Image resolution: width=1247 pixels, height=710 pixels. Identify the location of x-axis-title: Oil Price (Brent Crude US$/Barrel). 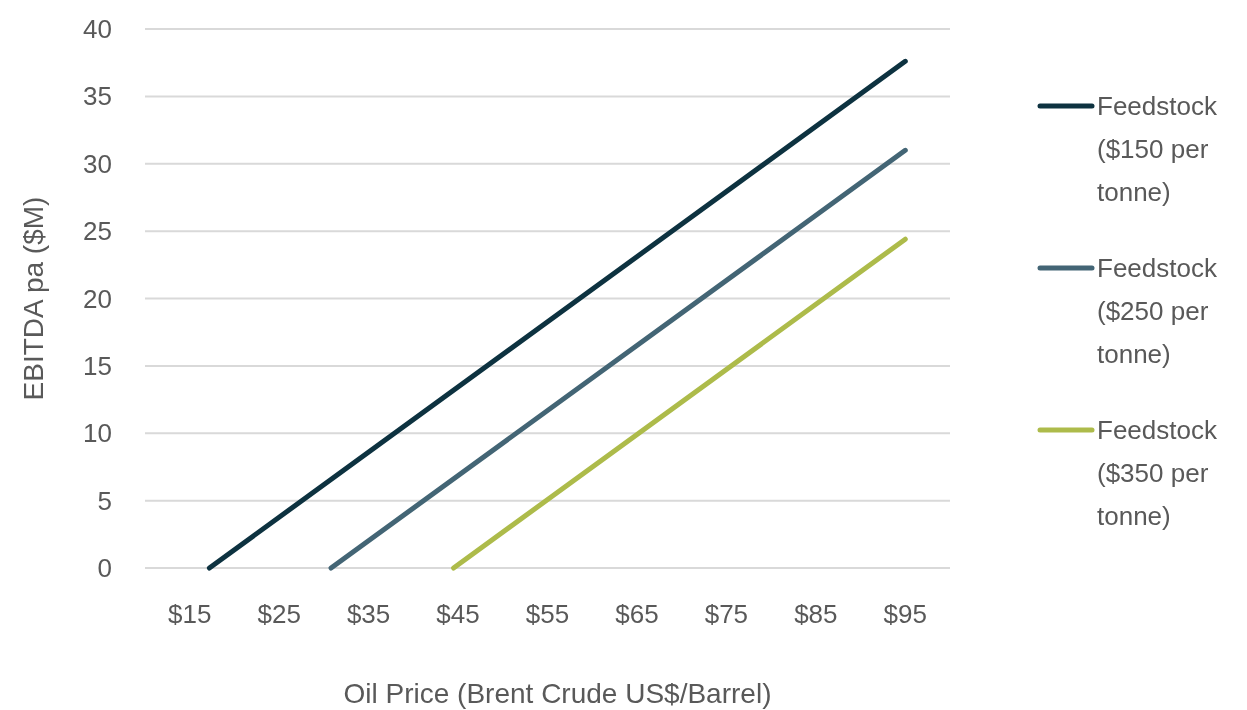
(557, 693).